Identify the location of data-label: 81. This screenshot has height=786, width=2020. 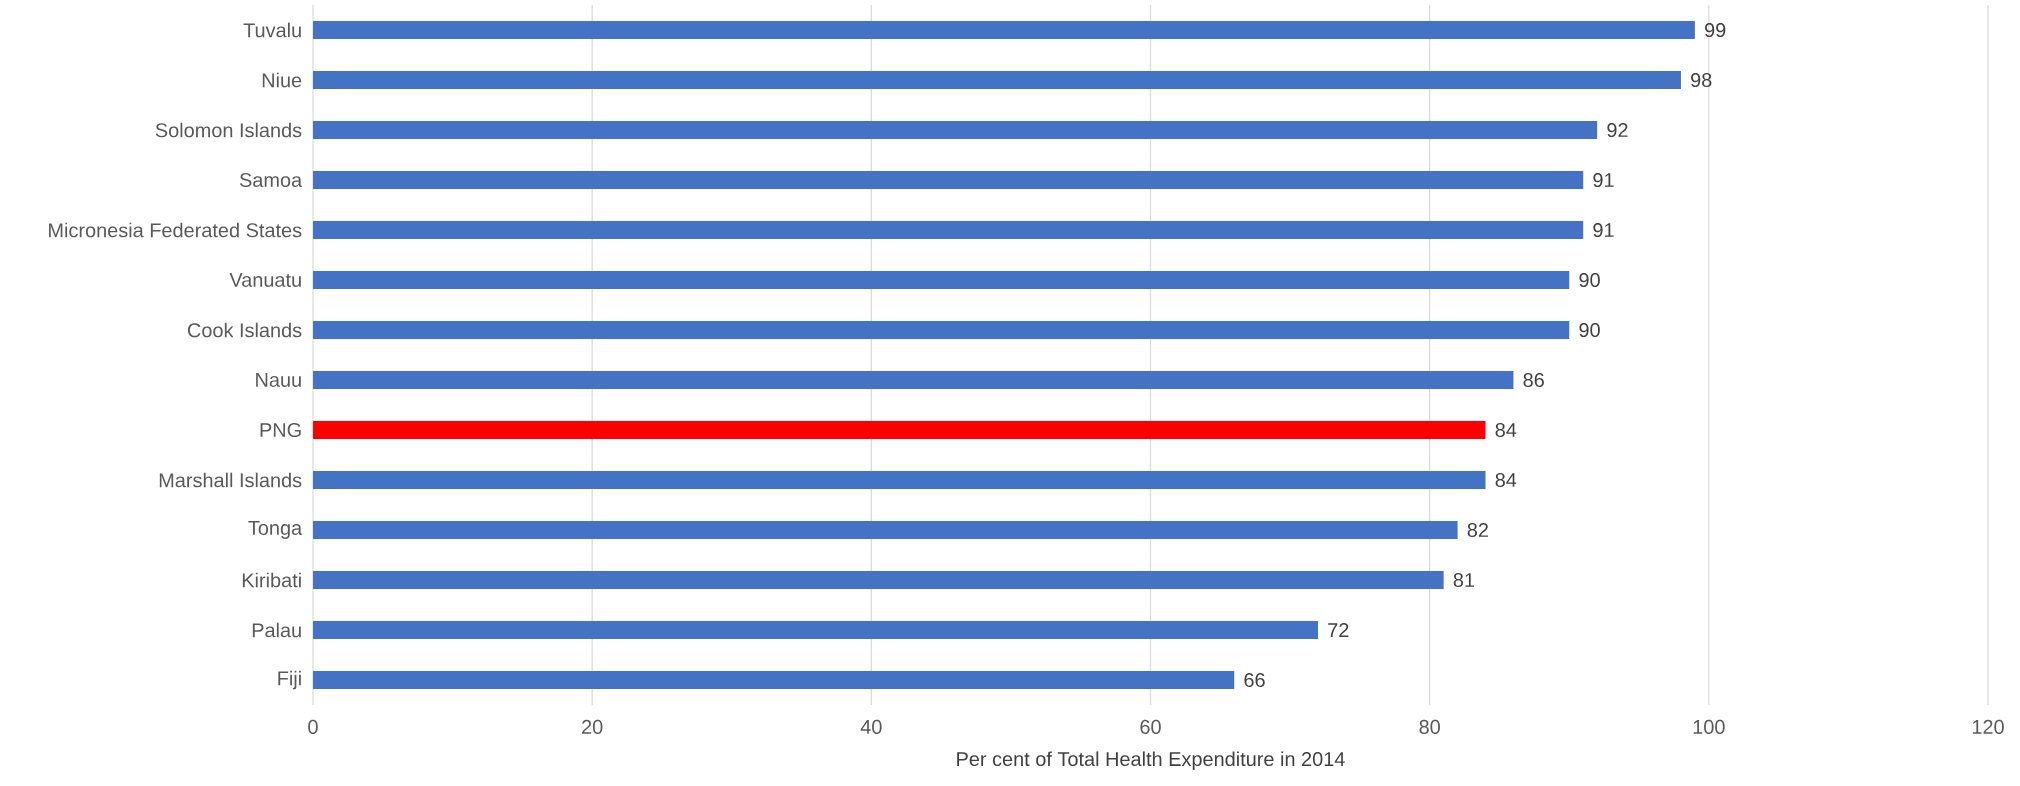
(1464, 580).